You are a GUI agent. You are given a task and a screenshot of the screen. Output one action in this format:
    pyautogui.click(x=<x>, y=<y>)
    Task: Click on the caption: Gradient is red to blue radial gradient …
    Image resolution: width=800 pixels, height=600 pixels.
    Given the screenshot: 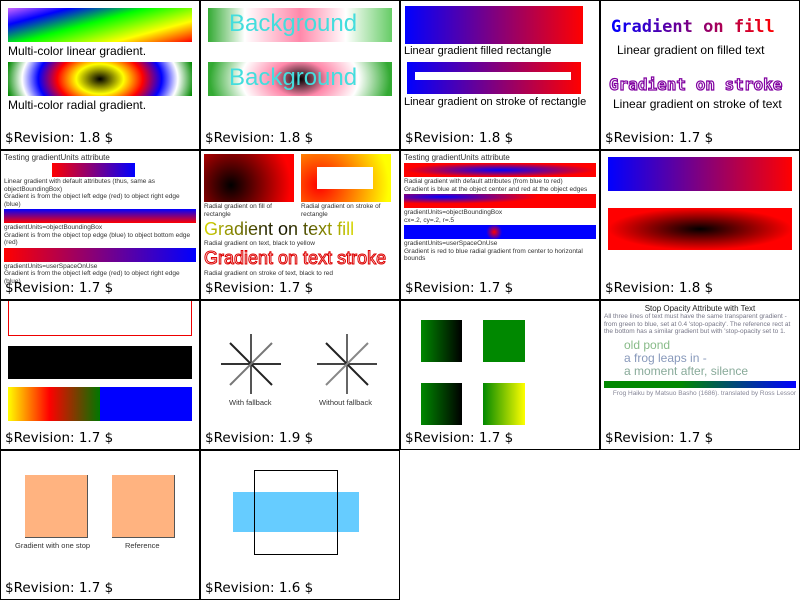 What is the action you would take?
    pyautogui.click(x=493, y=255)
    